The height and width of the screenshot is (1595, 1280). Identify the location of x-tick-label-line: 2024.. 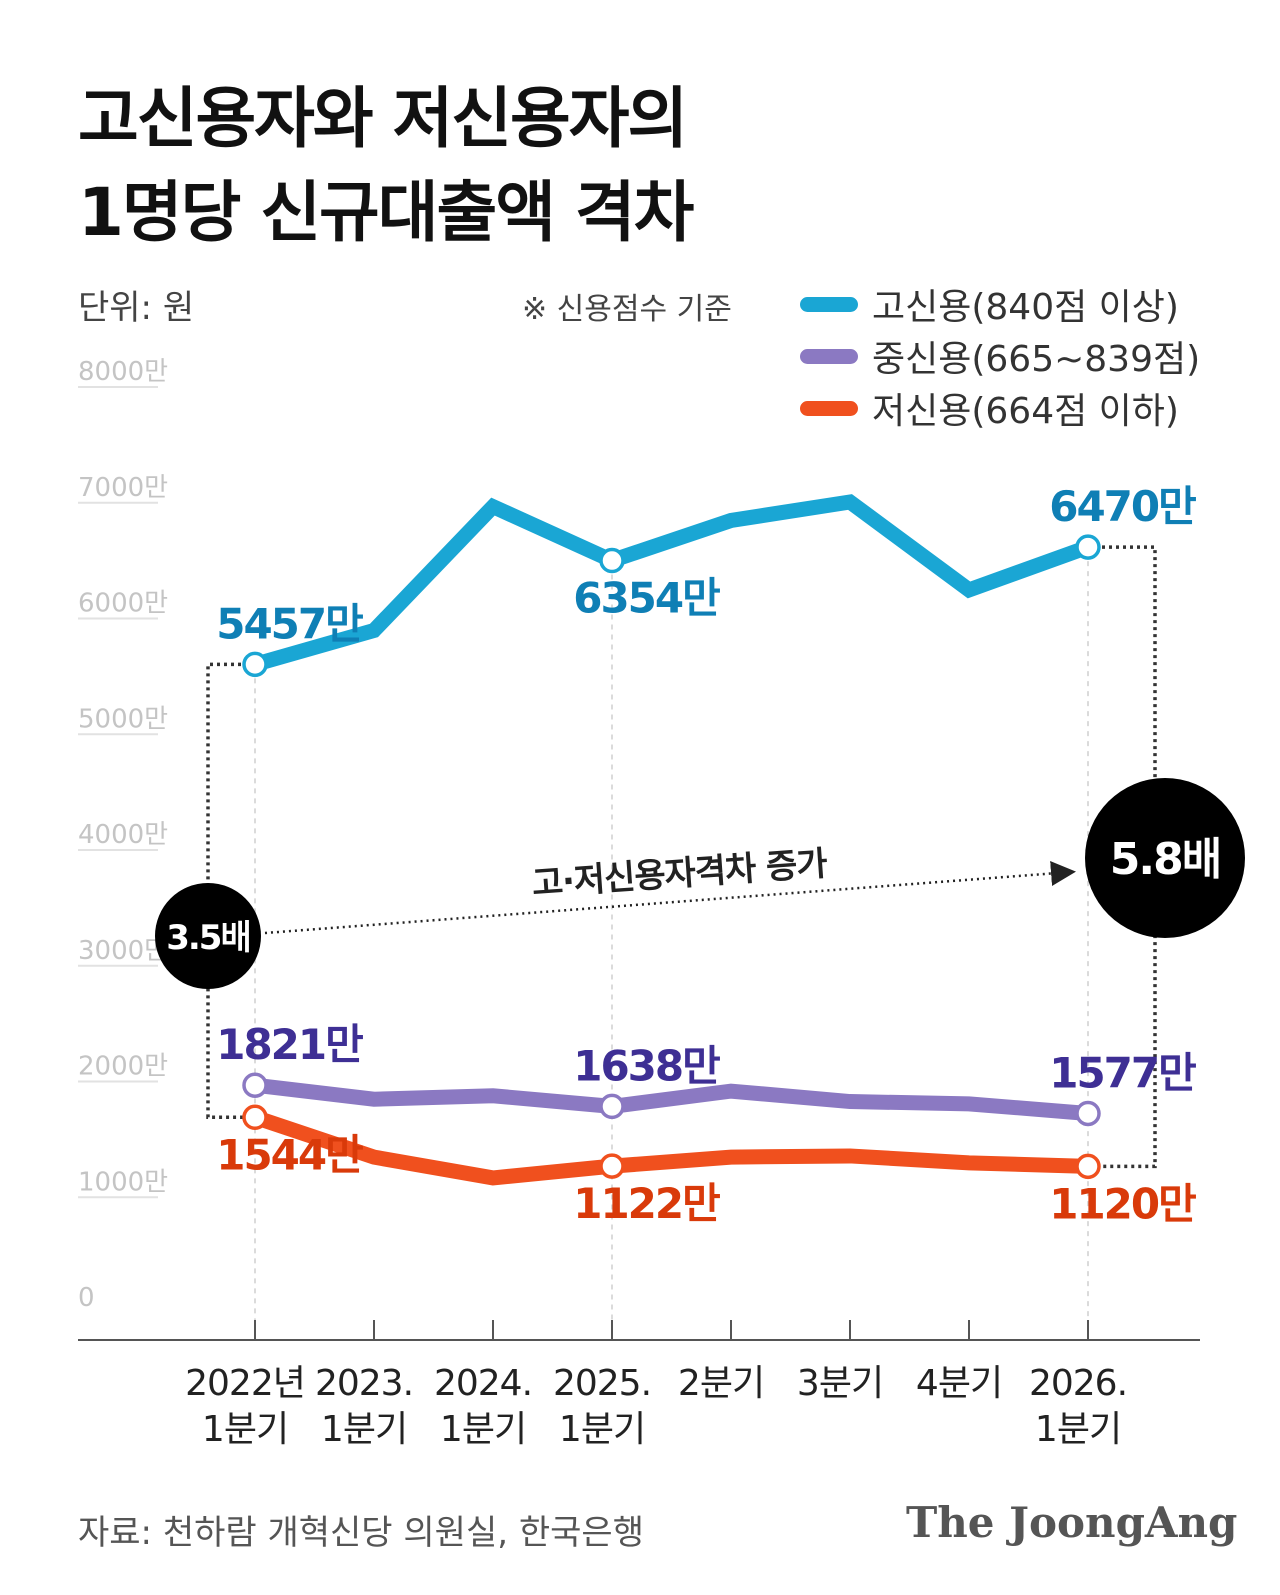
(483, 1383).